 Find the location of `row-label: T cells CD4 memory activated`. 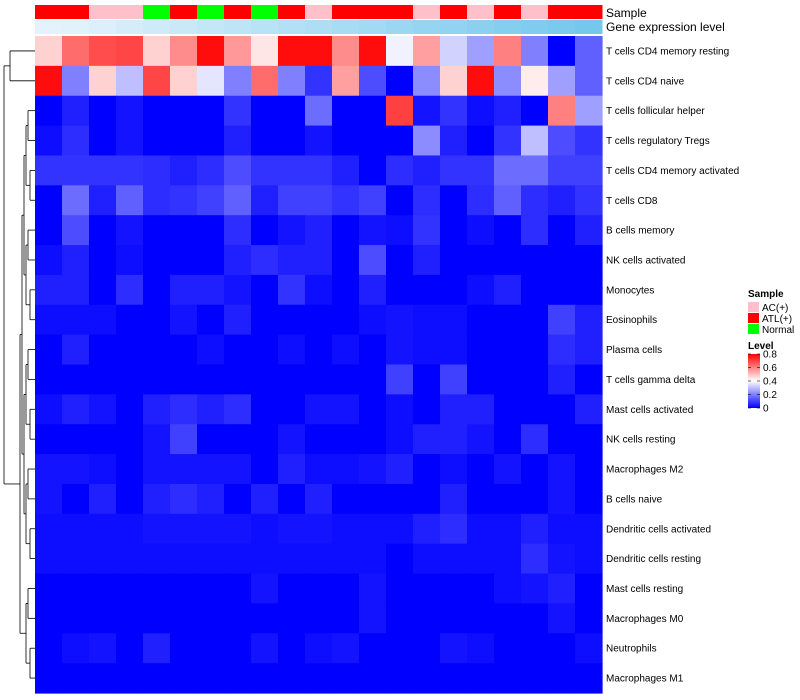

row-label: T cells CD4 memory activated is located at coordinates (672, 171).